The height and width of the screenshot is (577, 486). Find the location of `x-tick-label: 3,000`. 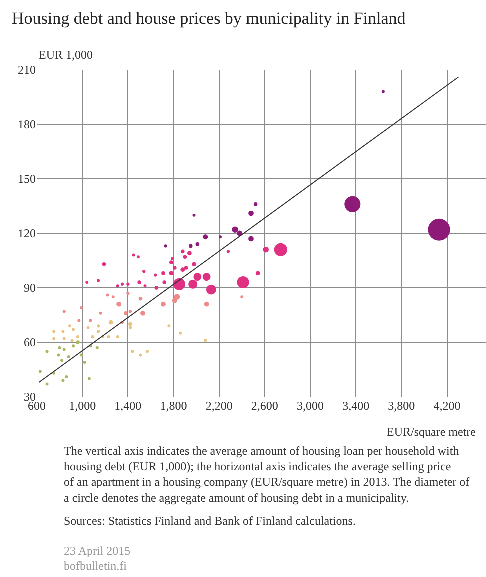

x-tick-label: 3,000 is located at coordinates (310, 406).